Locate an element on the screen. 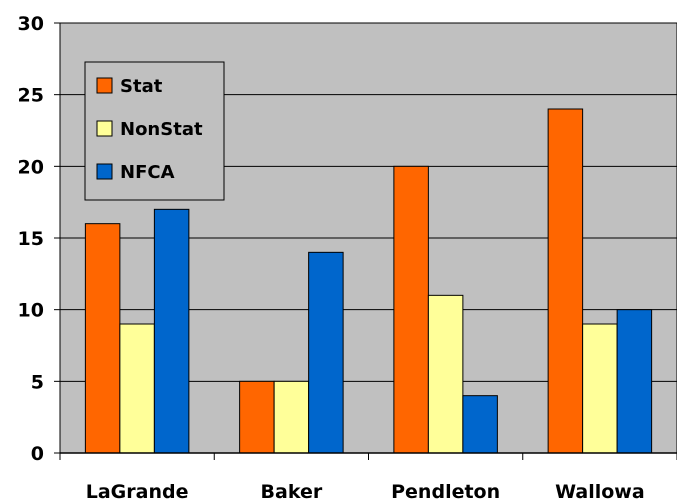  bar-nonstat-pendleton is located at coordinates (445, 374).